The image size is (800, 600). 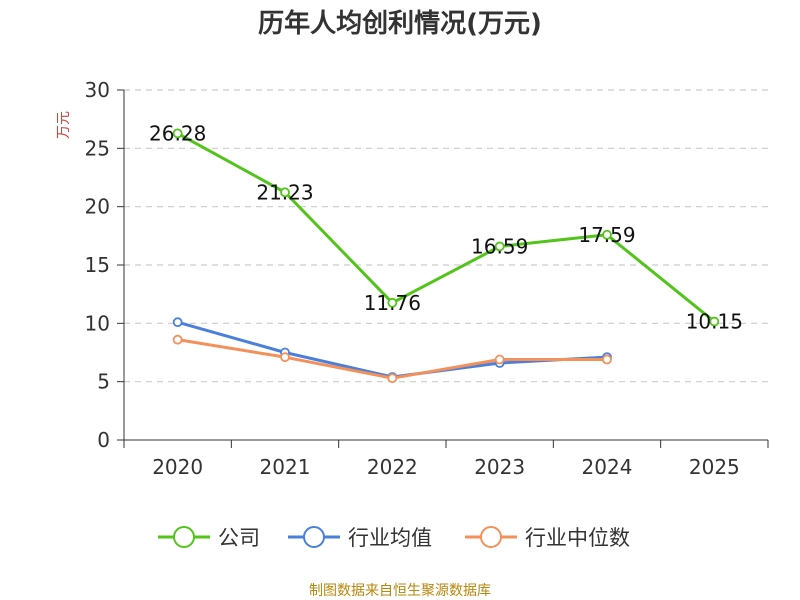 I want to click on legend-label: 行业均值, so click(x=390, y=538).